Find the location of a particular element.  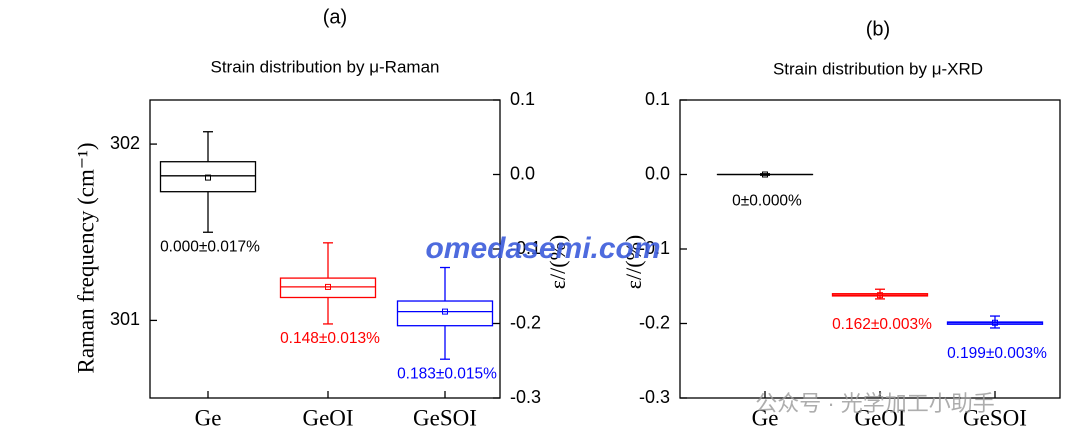

tick-label: 301 is located at coordinates (125, 319).